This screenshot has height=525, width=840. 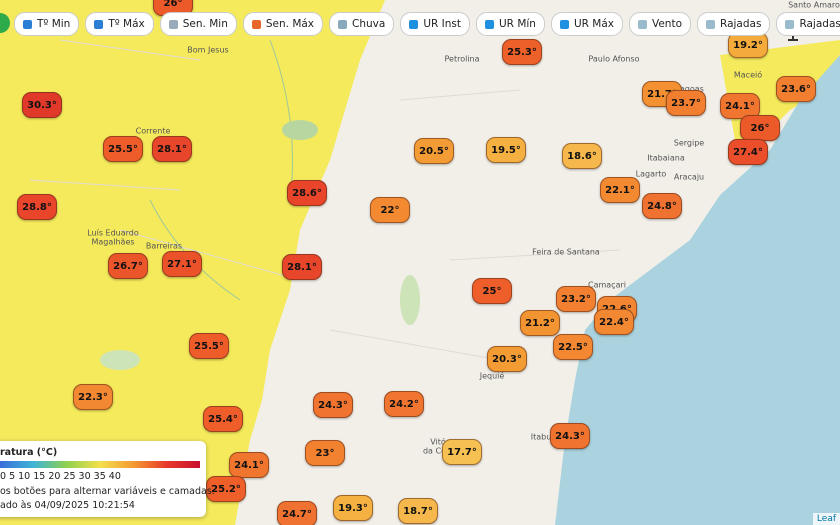 What do you see at coordinates (760, 128) in the screenshot?
I see `temperature-marker: 26°` at bounding box center [760, 128].